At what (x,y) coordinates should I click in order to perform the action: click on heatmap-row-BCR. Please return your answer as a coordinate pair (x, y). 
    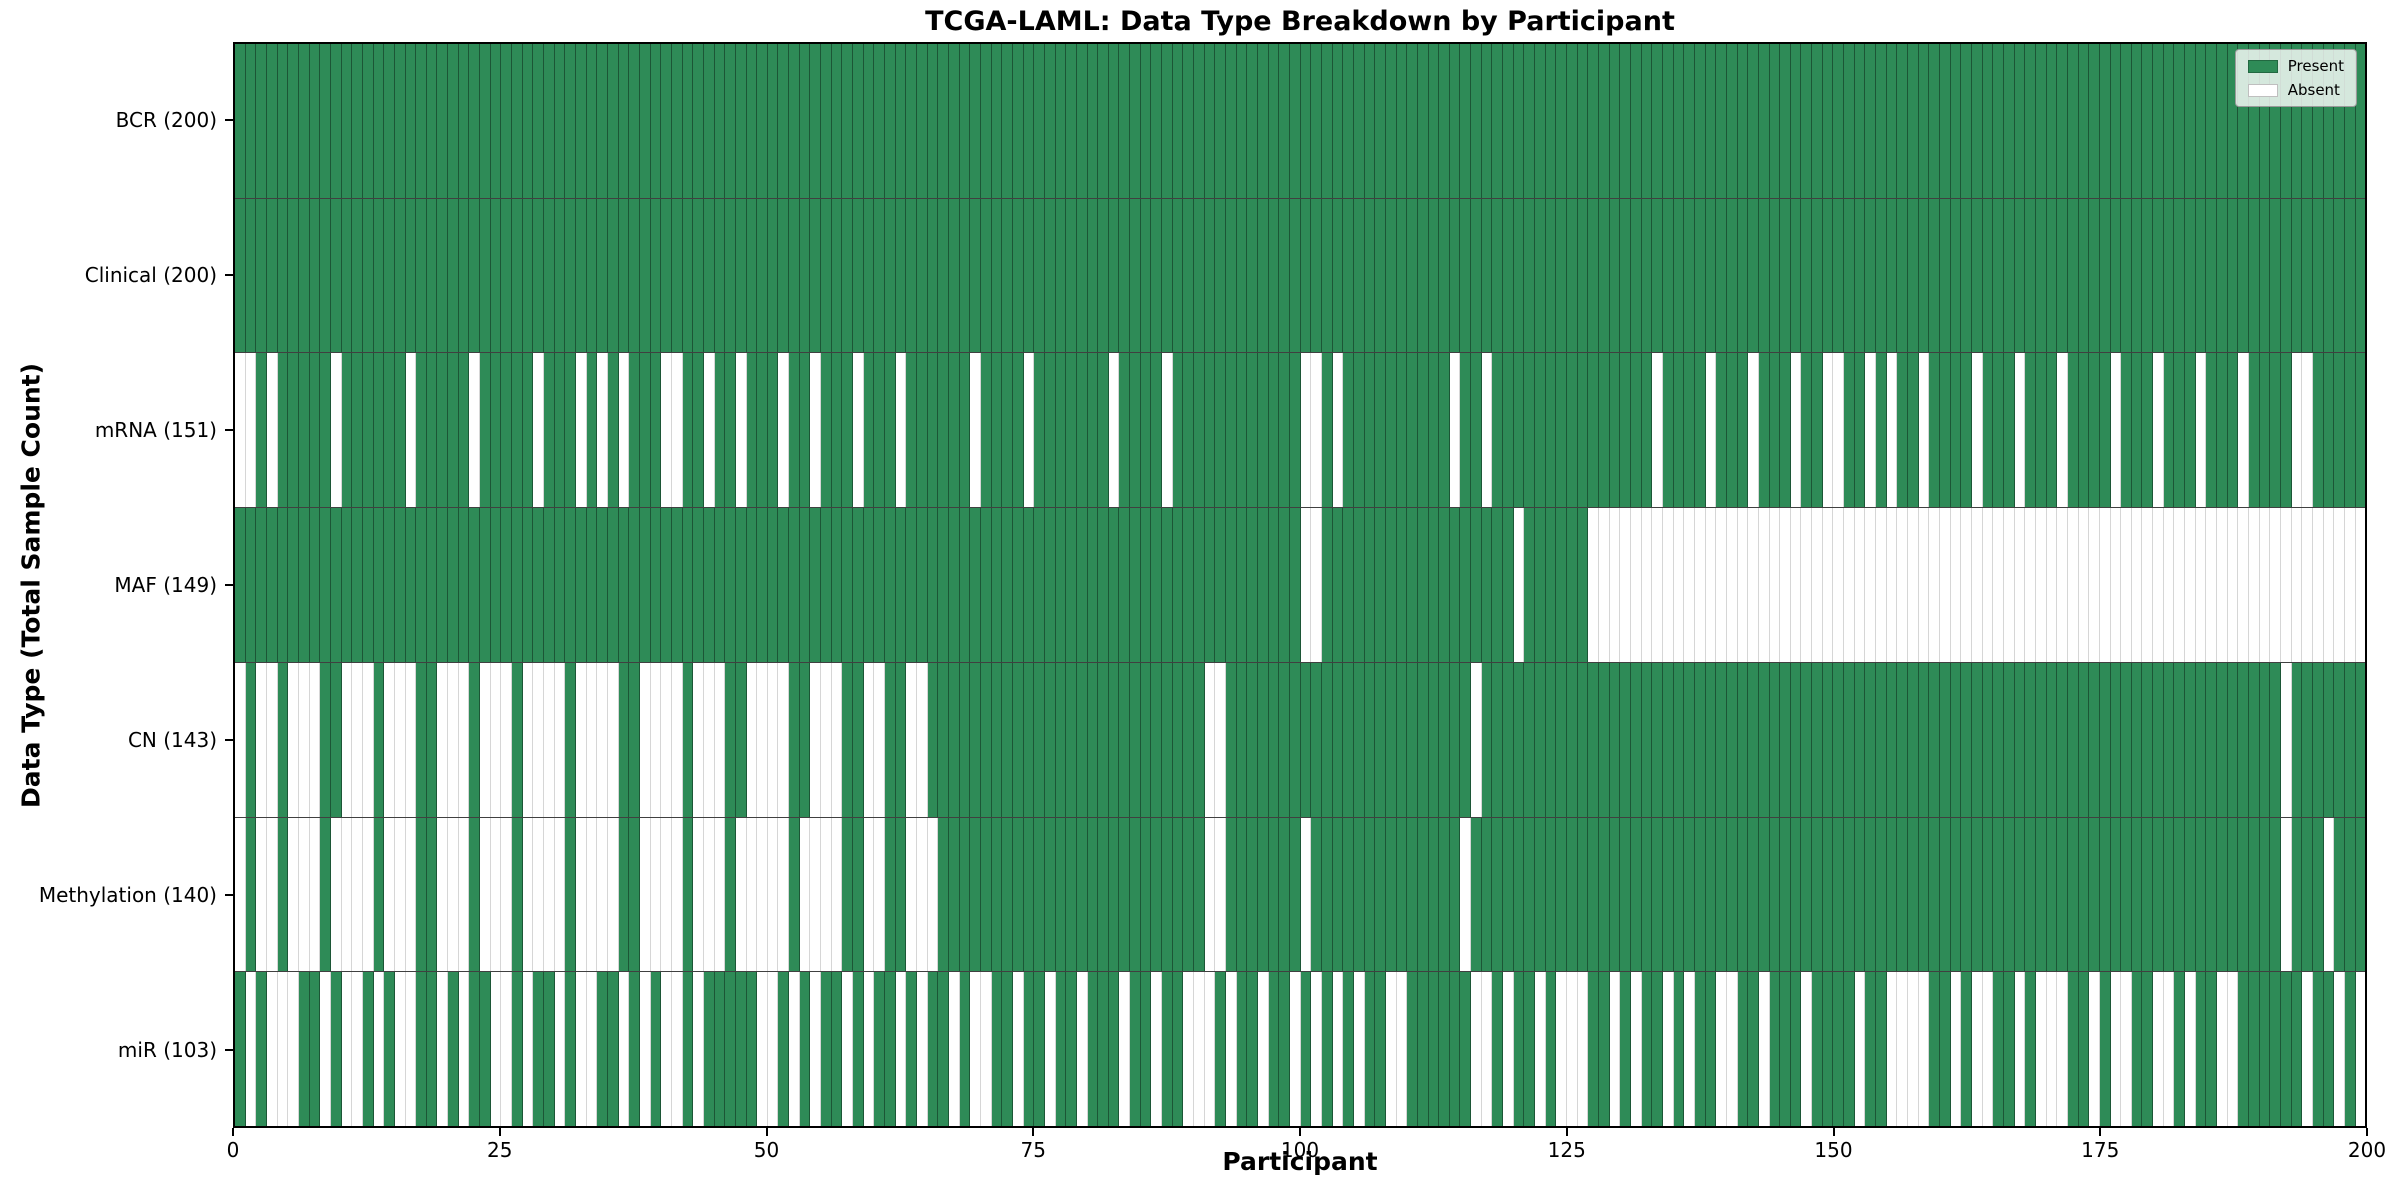
    Looking at the image, I should click on (1300, 121).